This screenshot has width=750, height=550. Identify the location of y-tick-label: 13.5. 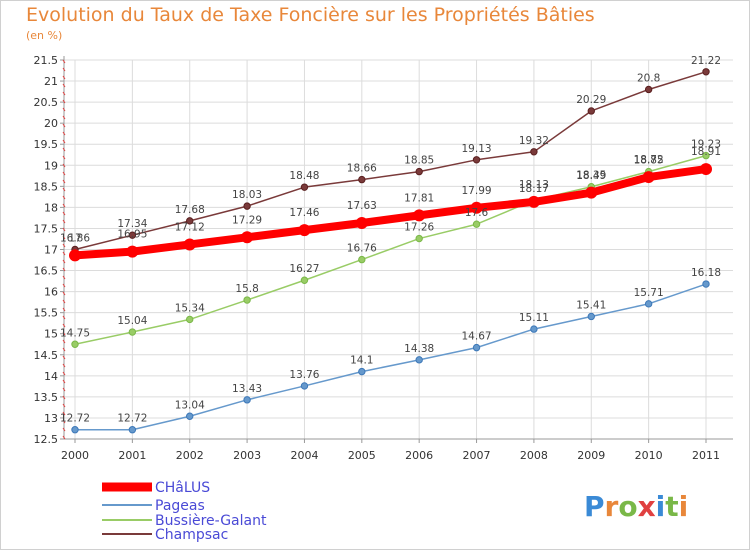
(46, 397).